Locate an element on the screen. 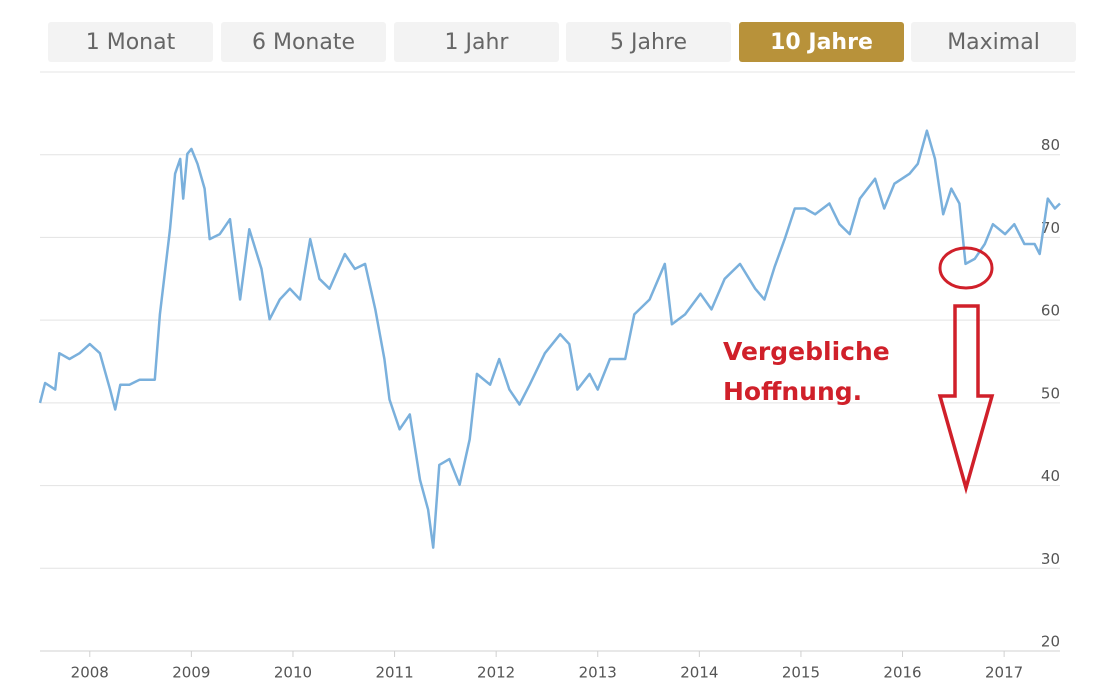 Image resolution: width=1099 pixels, height=694 pixels. tab-button: 1 Monat is located at coordinates (130, 42).